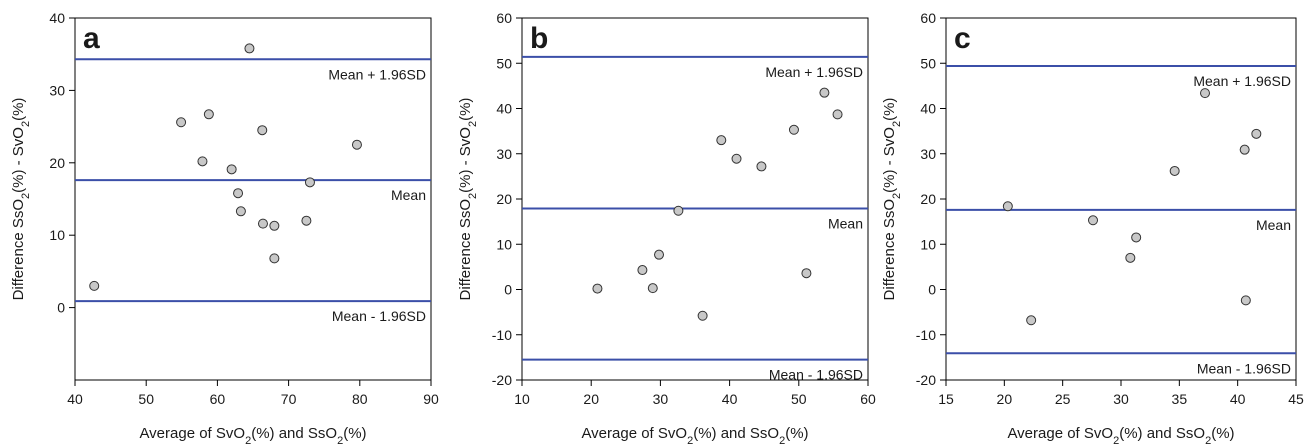 This screenshot has height=446, width=1314. What do you see at coordinates (91, 38) in the screenshot?
I see `panel-letter: a` at bounding box center [91, 38].